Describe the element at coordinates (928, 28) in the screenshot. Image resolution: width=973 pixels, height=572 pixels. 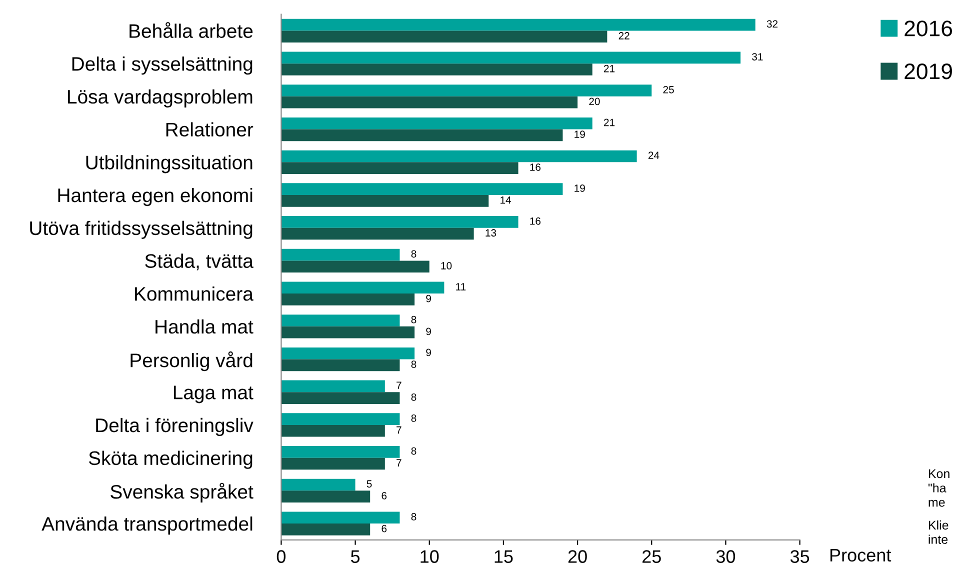
I see `legend-label: 2016` at that location.